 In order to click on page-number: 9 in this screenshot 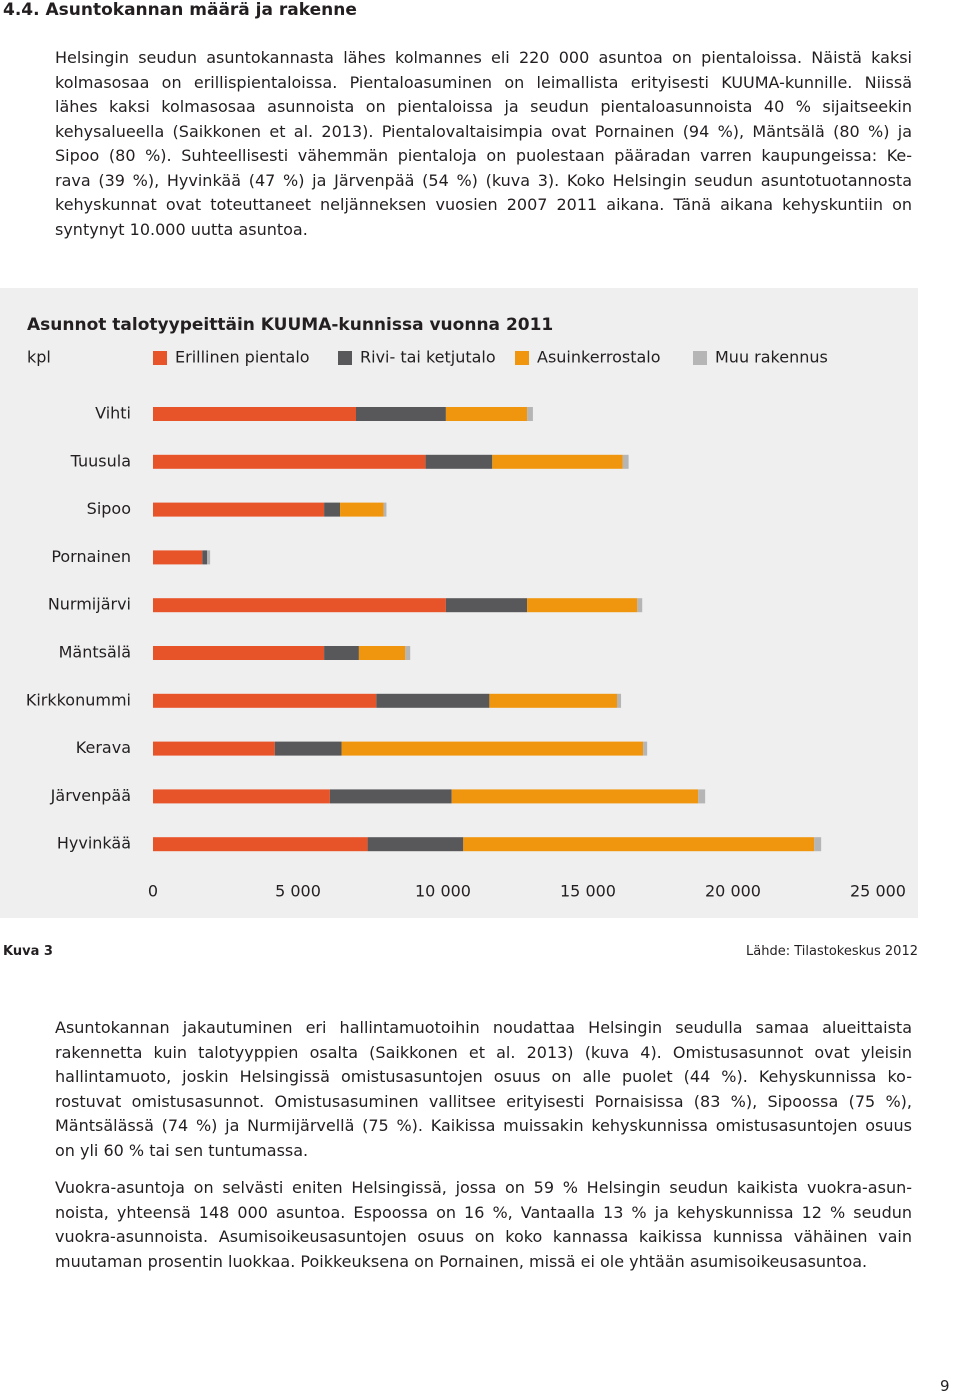, I will do `click(945, 1386)`.